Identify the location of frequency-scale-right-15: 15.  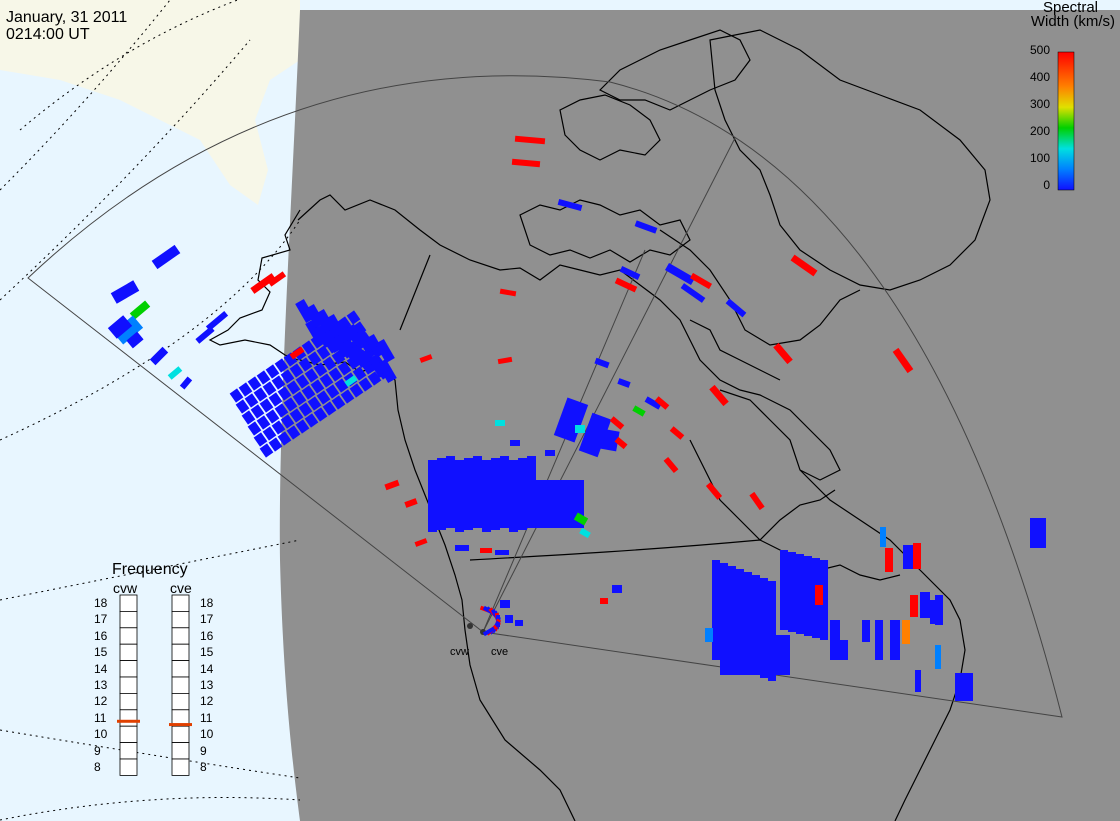
(207, 652).